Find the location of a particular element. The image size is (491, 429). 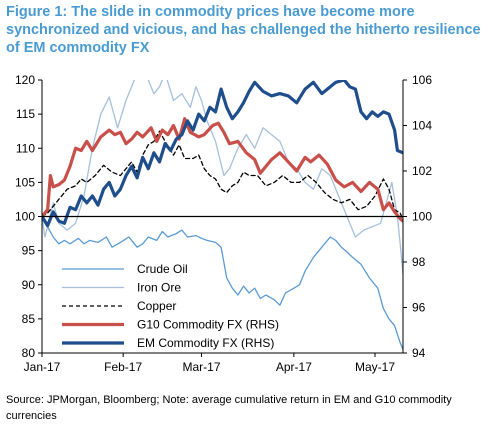

x-tick-label: Jan-17 is located at coordinates (42, 367).